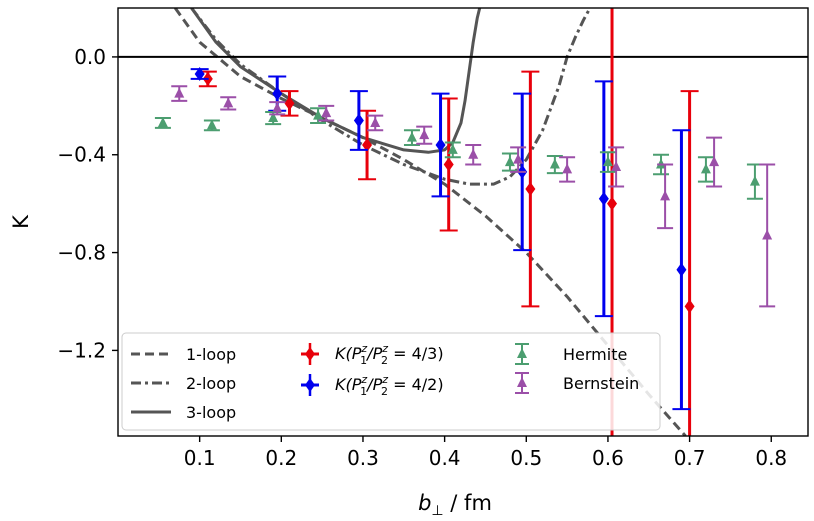 Image resolution: width=814 pixels, height=521 pixels. What do you see at coordinates (21, 221) in the screenshot?
I see `y-axis-label: K` at bounding box center [21, 221].